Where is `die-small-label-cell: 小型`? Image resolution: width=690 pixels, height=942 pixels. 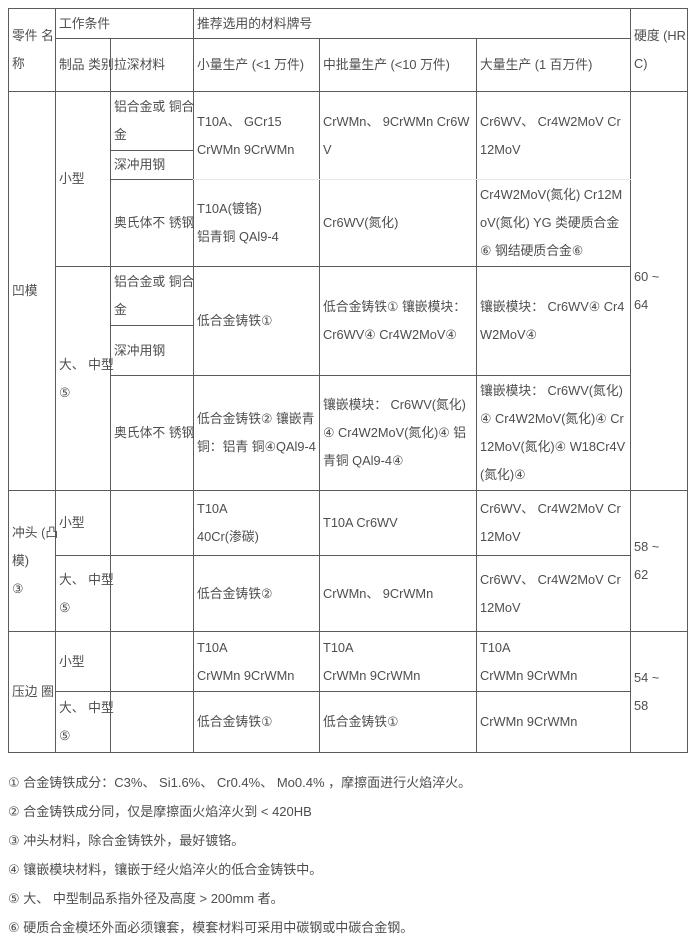 die-small-label-cell: 小型 is located at coordinates (83, 179).